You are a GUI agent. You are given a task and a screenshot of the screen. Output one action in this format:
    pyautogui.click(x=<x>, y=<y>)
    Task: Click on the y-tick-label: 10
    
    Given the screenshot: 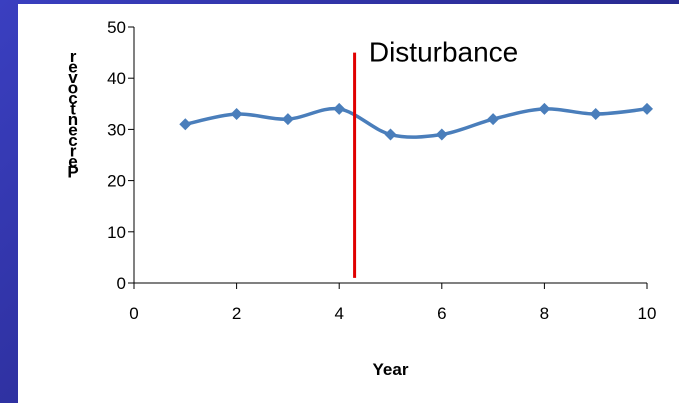 What is the action you would take?
    pyautogui.click(x=116, y=232)
    